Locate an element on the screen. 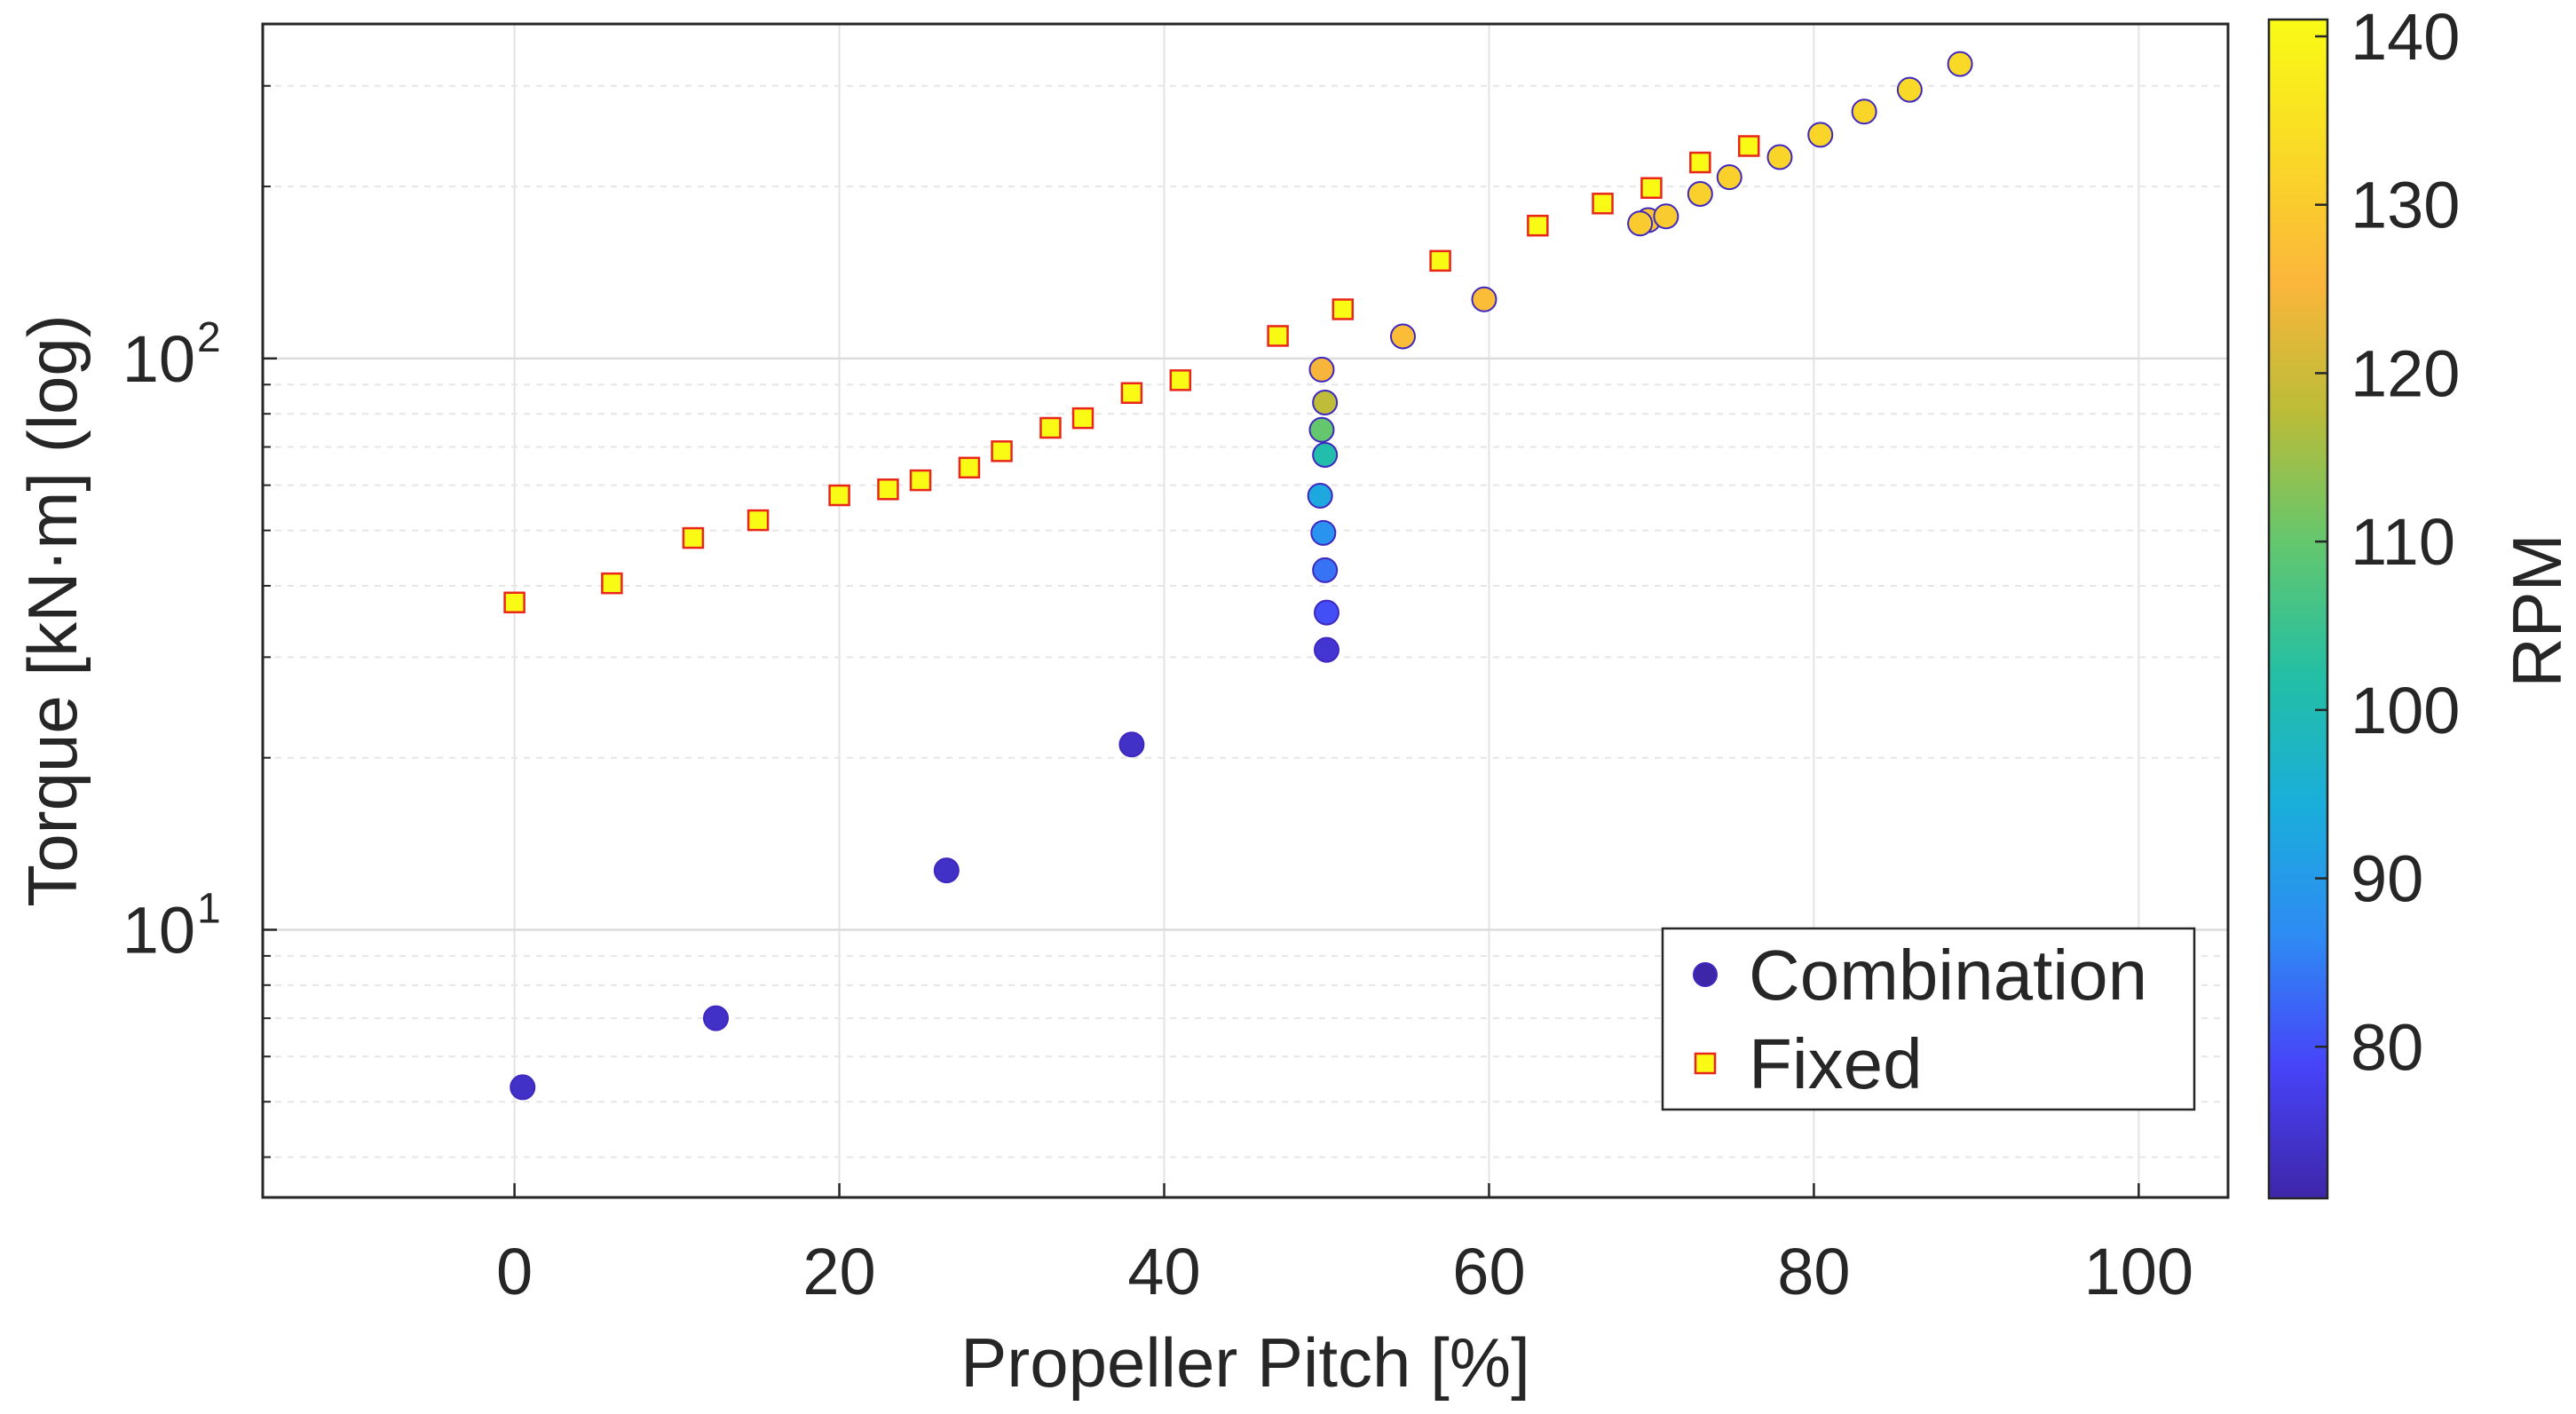 The height and width of the screenshot is (1414, 2576). x-axis-ticks: 0 20 40 60 80 100 is located at coordinates (1344, 1245).